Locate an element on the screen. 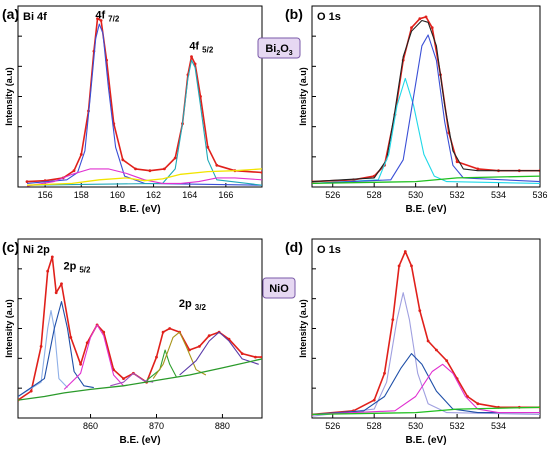 This screenshot has width=550, height=458. peak-label: 2p 3/2 is located at coordinates (193, 305).